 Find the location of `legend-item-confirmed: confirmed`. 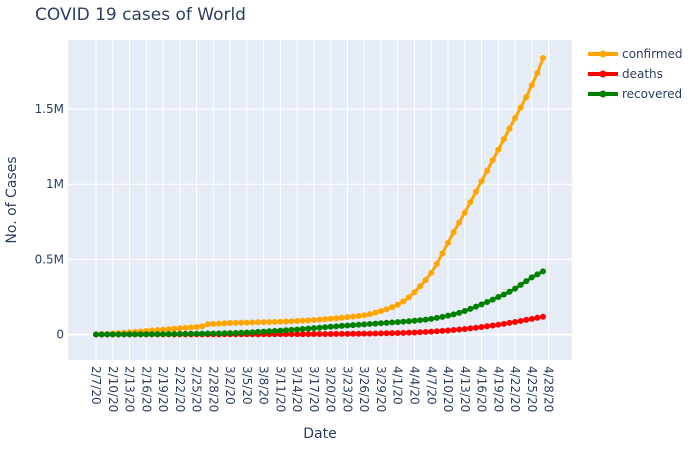

legend-item-confirmed: confirmed is located at coordinates (635, 54).